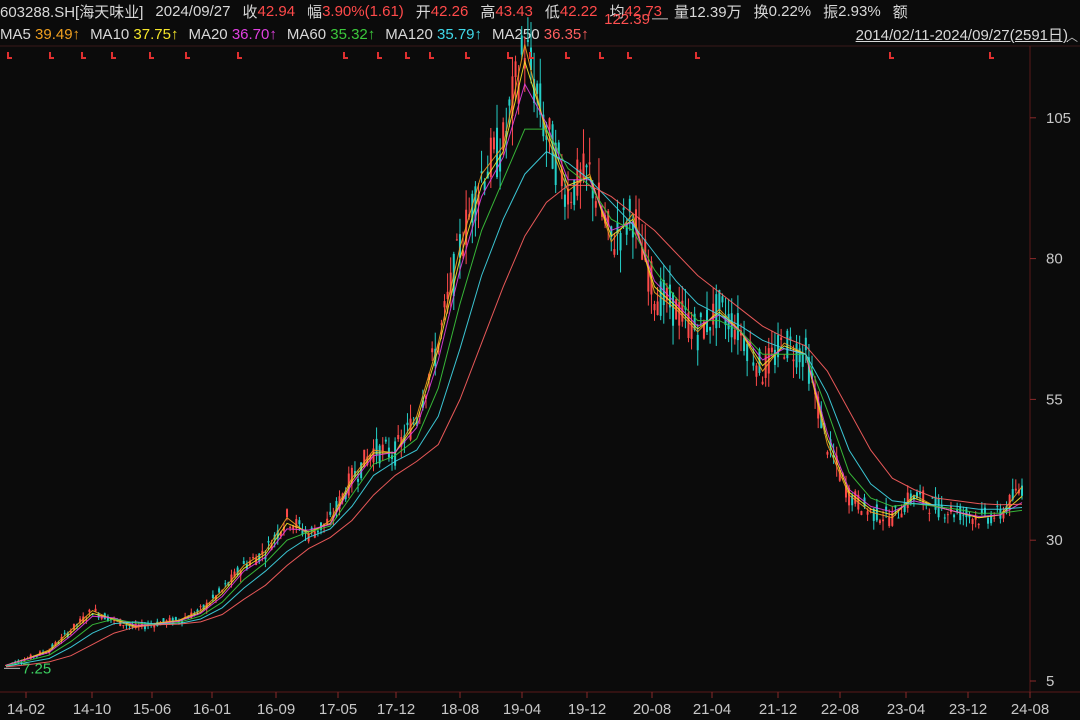 The image size is (1080, 720). I want to click on change-label: 幅, so click(315, 12).